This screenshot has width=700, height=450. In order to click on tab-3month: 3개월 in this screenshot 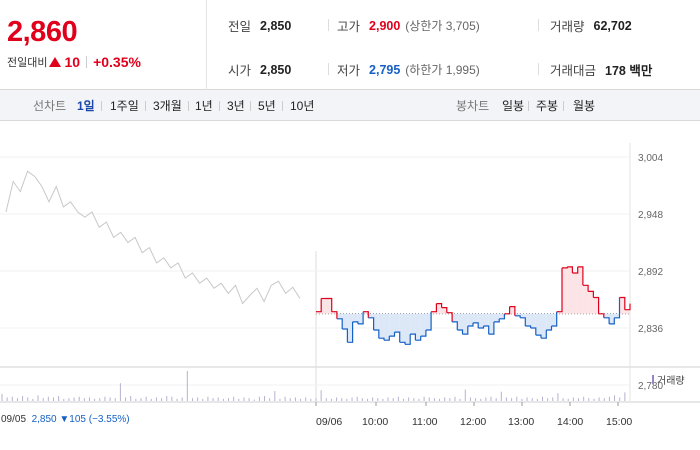, I will do `click(167, 106)`.